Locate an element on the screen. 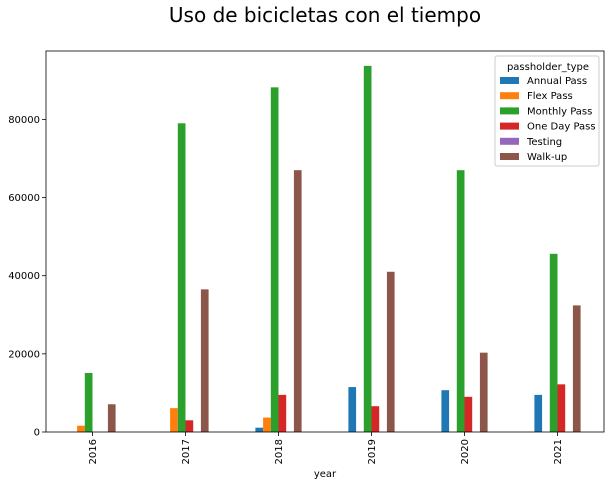 The height and width of the screenshot is (486, 611). x-tick-label: 2021 is located at coordinates (558, 451).